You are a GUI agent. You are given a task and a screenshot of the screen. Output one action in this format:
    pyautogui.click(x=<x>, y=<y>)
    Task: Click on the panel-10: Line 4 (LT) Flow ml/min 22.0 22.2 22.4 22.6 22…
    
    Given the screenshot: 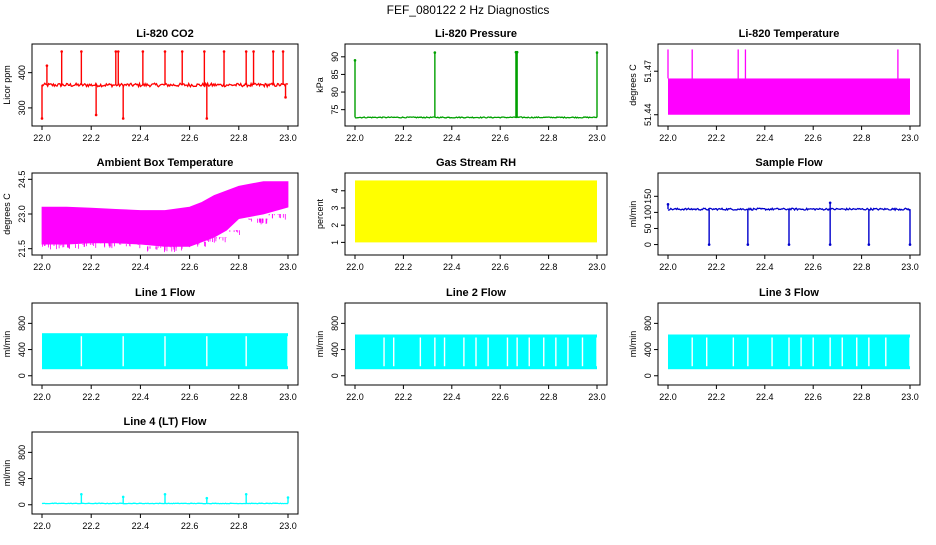 What is the action you would take?
    pyautogui.click(x=150, y=473)
    